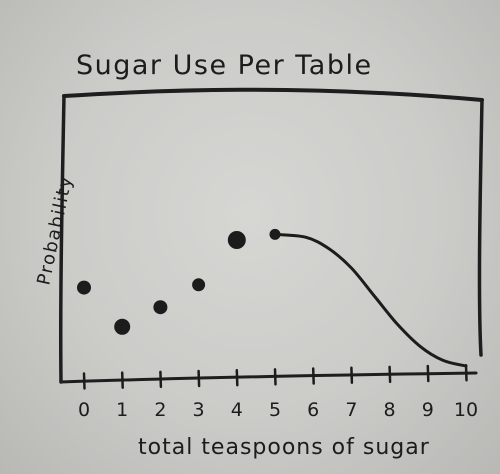 The width and height of the screenshot is (500, 474). What do you see at coordinates (55, 230) in the screenshot?
I see `y-axis-label: Probability` at bounding box center [55, 230].